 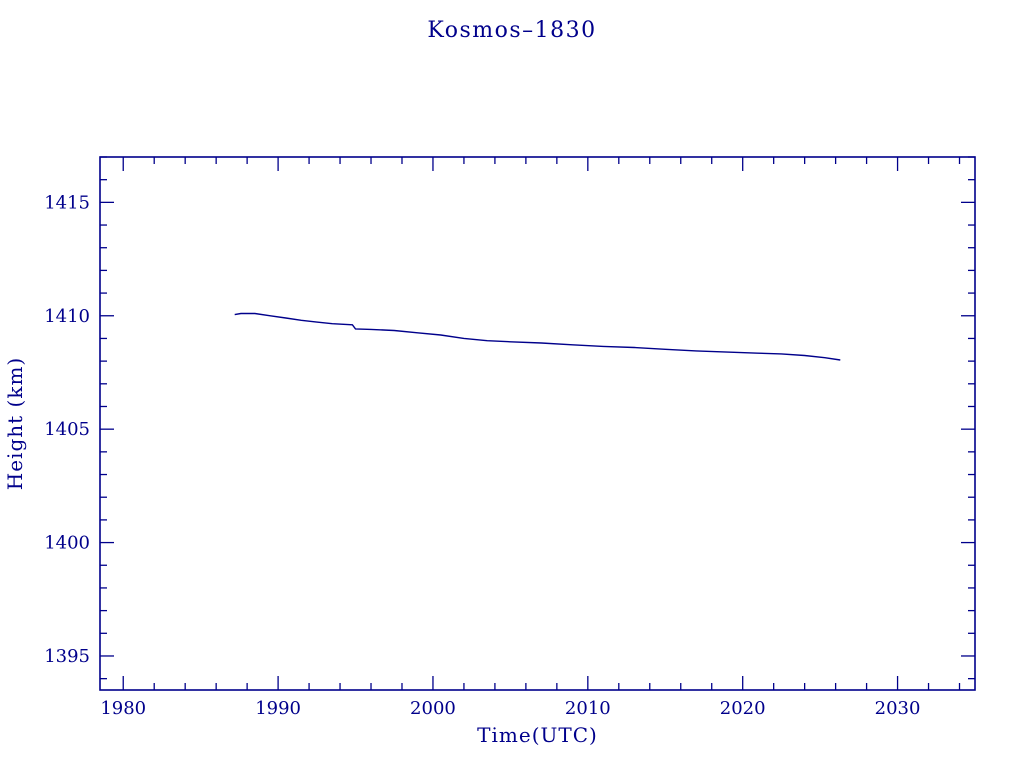 I want to click on y-tick-label: 1395, so click(x=67, y=656).